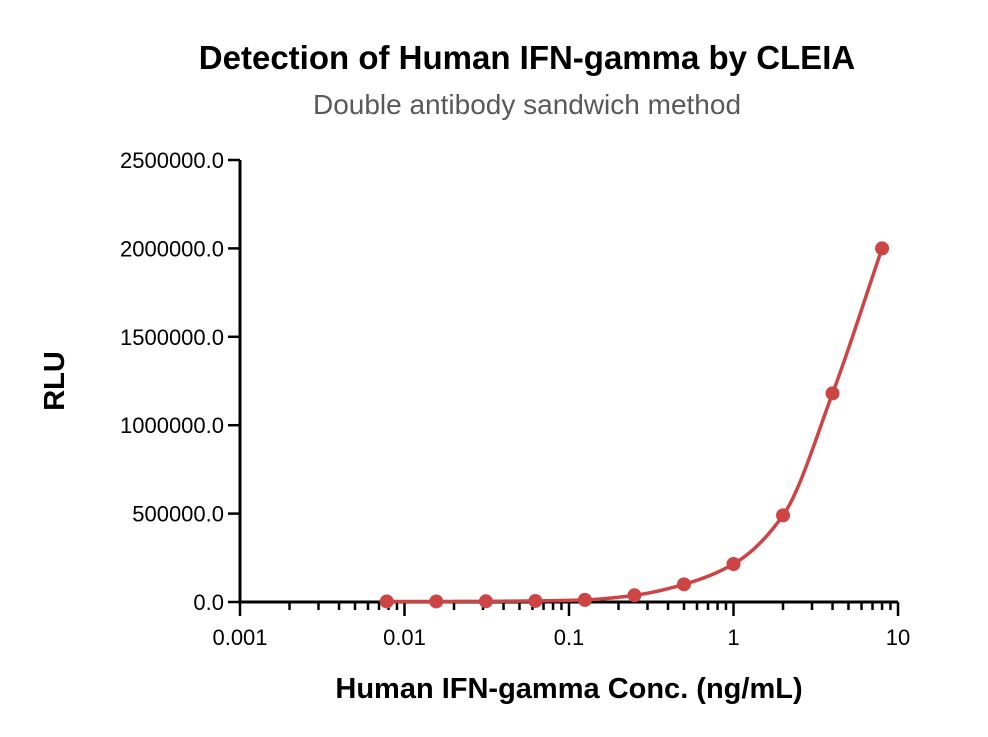  I want to click on x-tick-label: 0.1, so click(569, 637).